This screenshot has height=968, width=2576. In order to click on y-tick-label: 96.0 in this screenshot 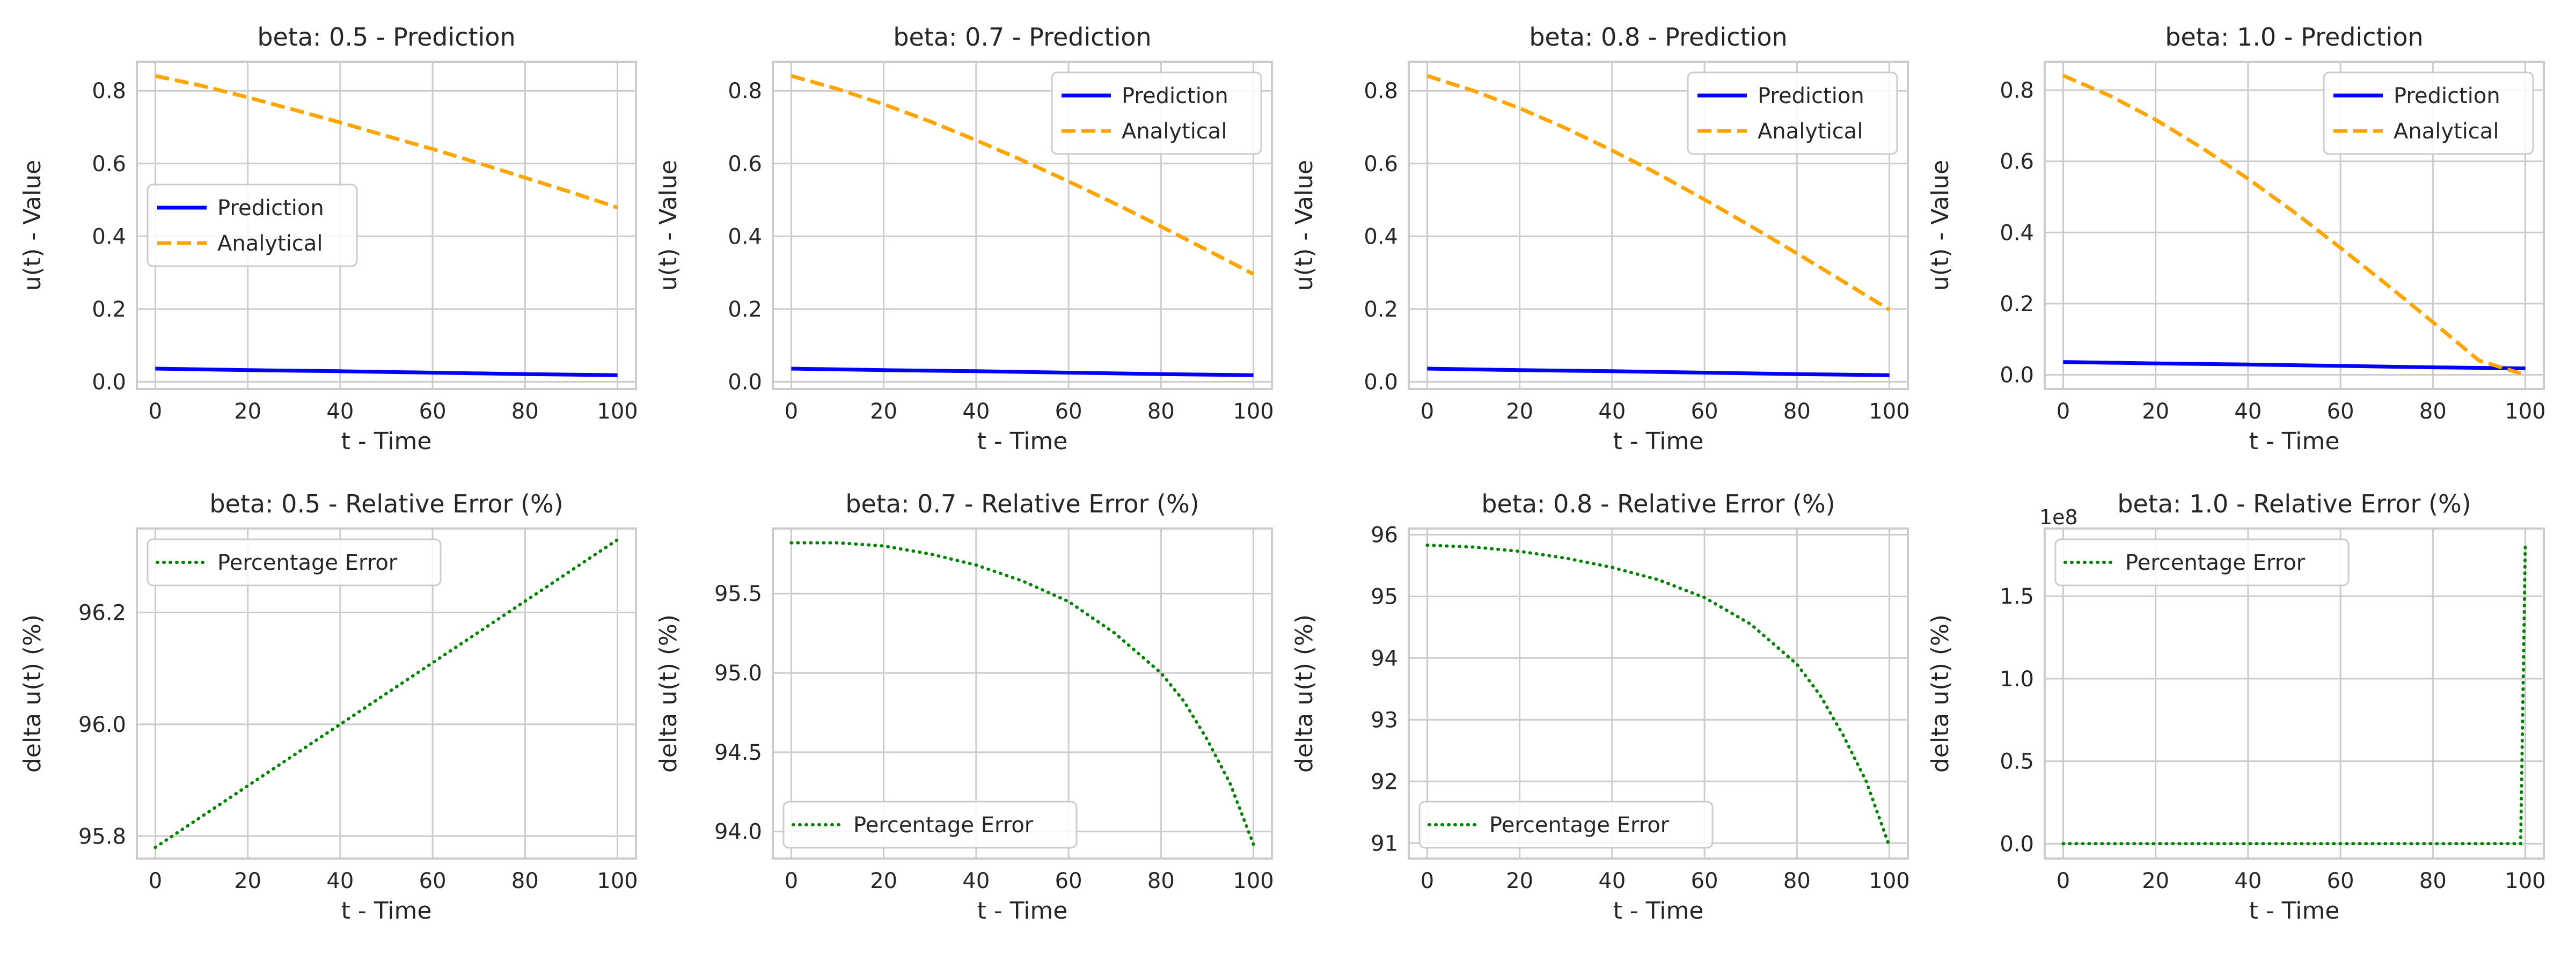, I will do `click(102, 725)`.